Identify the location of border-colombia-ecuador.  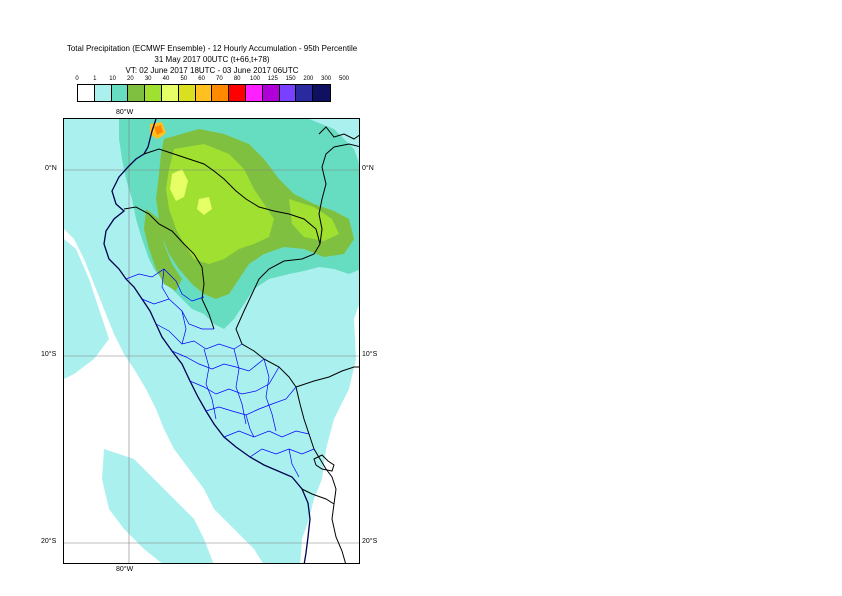
(232, 196).